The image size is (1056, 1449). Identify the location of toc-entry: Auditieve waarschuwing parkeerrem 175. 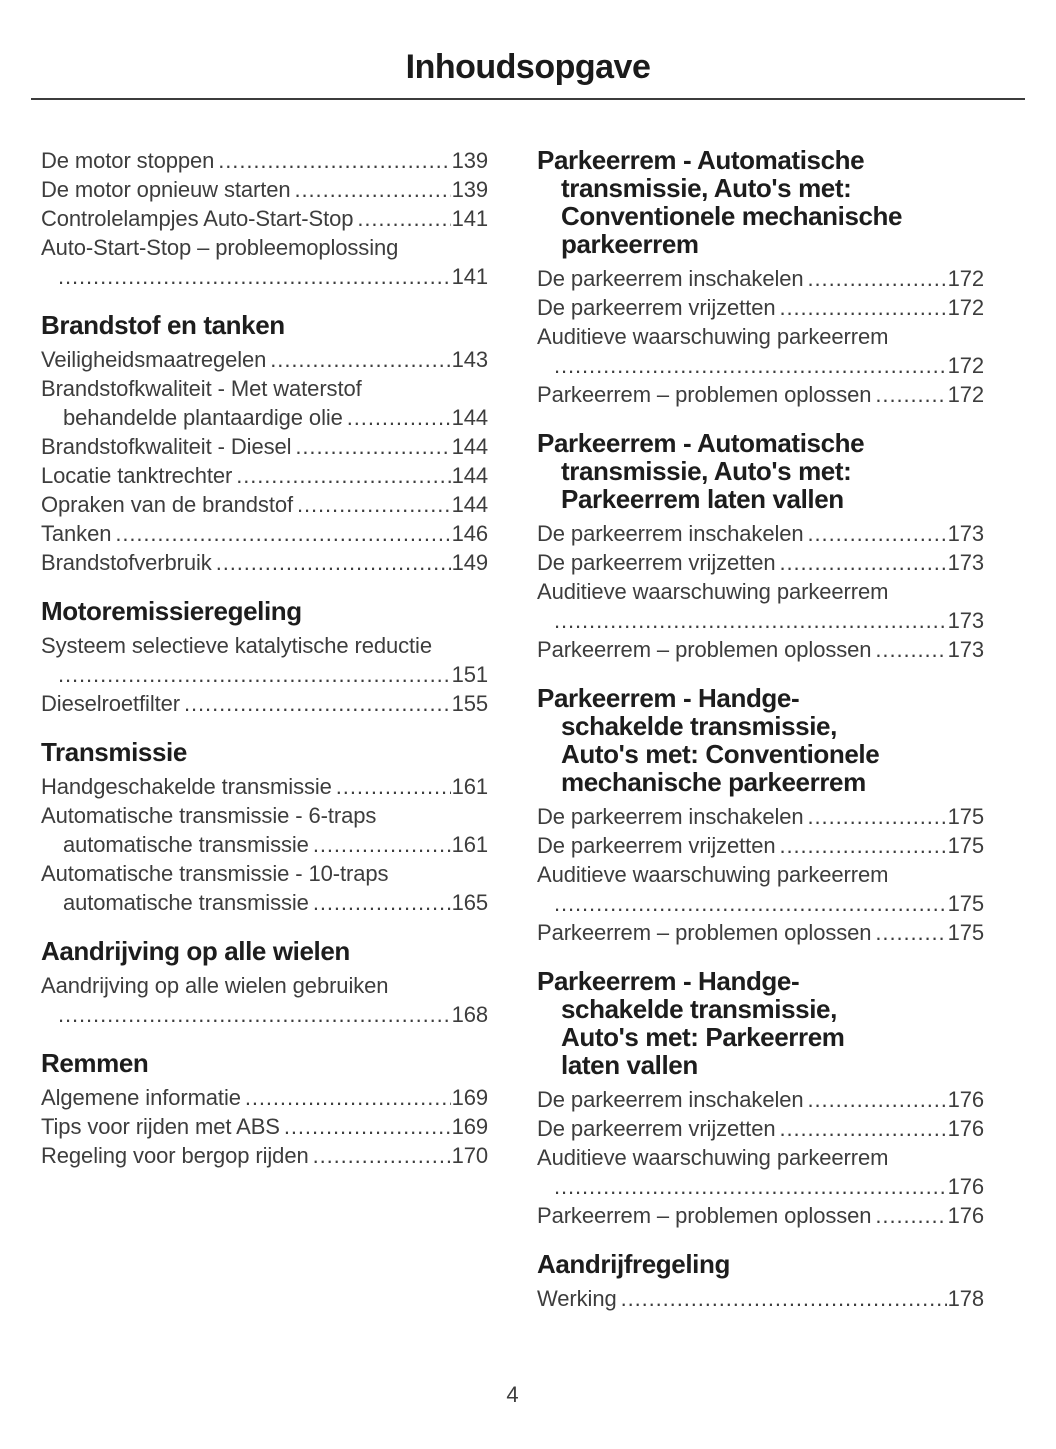
(760, 889).